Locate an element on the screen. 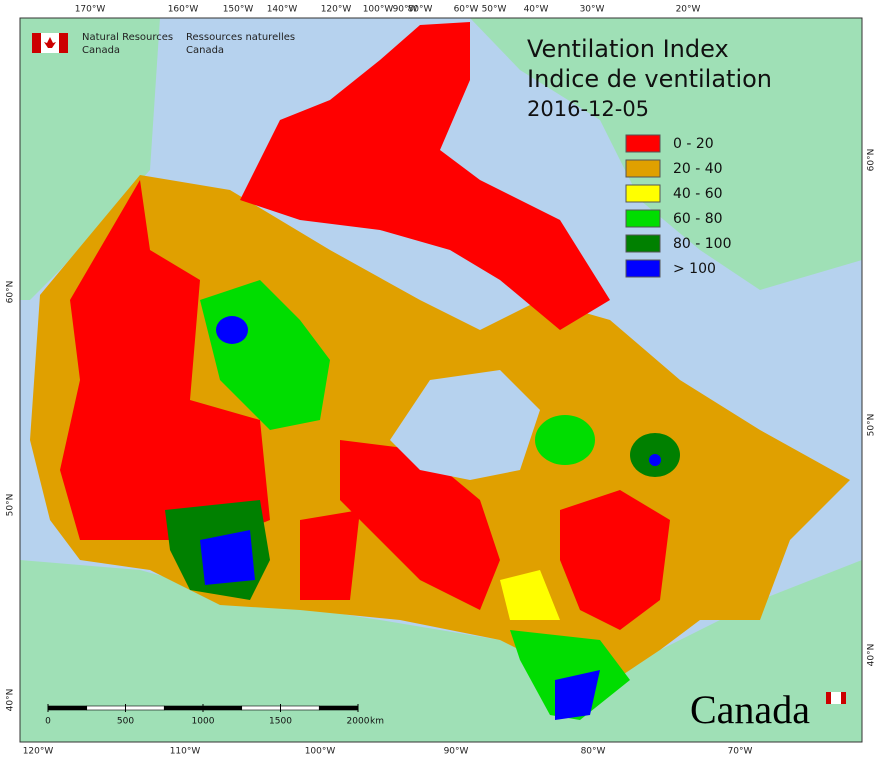 Image resolution: width=880 pixels, height=764 pixels. legend-label: 60 - 80 is located at coordinates (698, 219).